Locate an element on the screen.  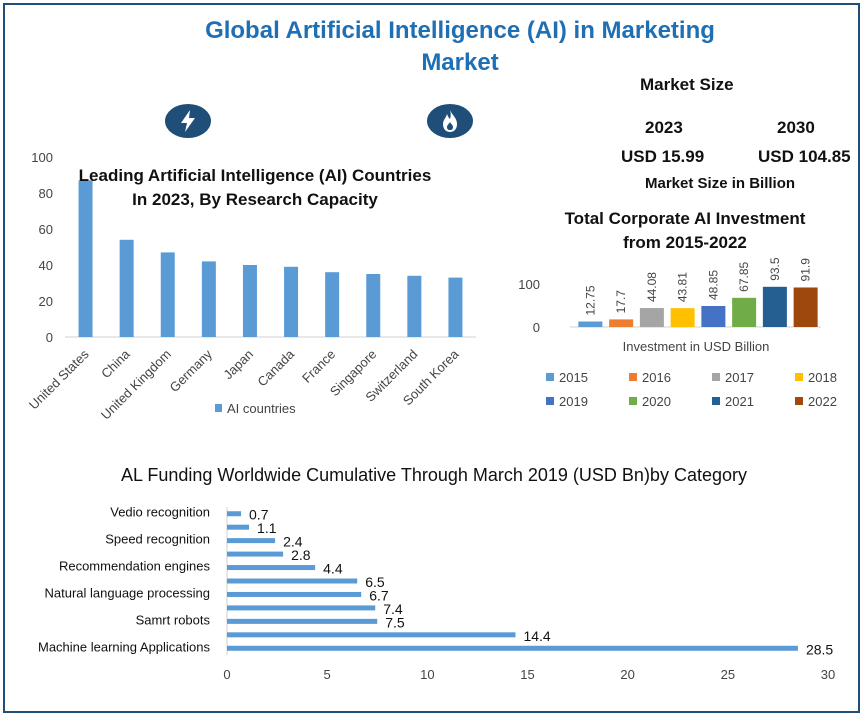
funding-x-tick-label: 10 is located at coordinates (427, 674).